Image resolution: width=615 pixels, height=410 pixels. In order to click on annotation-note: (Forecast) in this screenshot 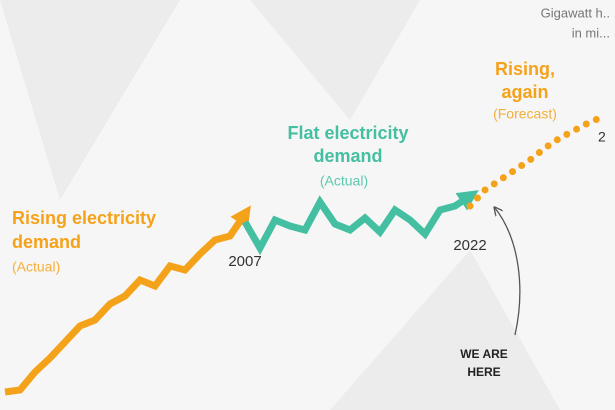, I will do `click(525, 114)`.